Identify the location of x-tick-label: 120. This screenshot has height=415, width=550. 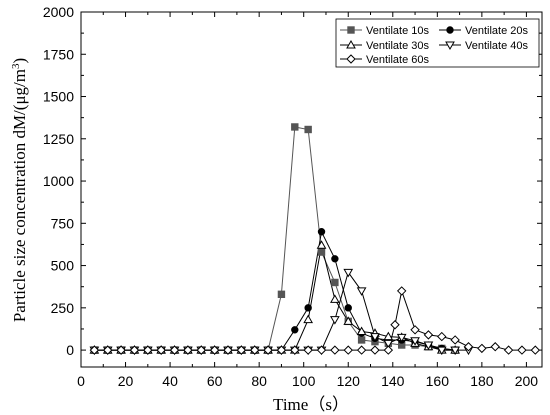
(349, 381).